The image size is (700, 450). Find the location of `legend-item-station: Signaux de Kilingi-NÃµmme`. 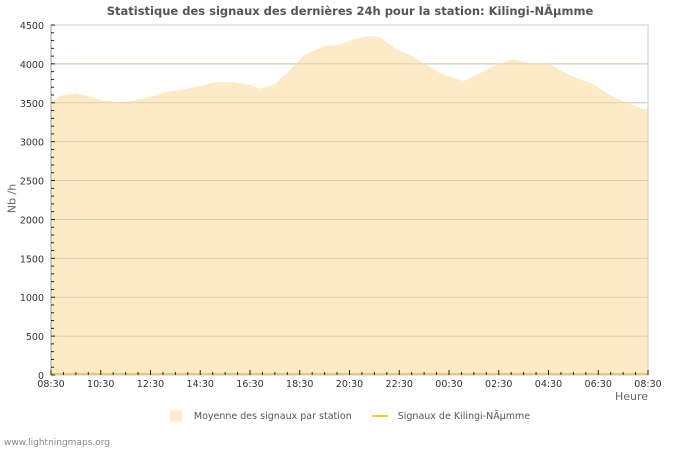

legend-item-station: Signaux de Kilingi-NÃµmme is located at coordinates (451, 416).